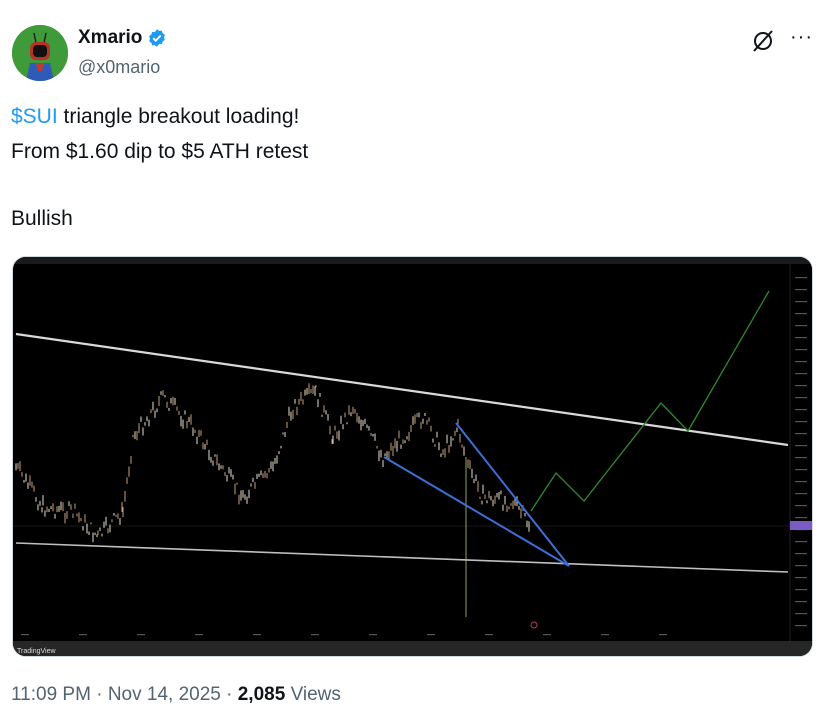 The image size is (825, 714). I want to click on verified-badge-icon, so click(157, 38).